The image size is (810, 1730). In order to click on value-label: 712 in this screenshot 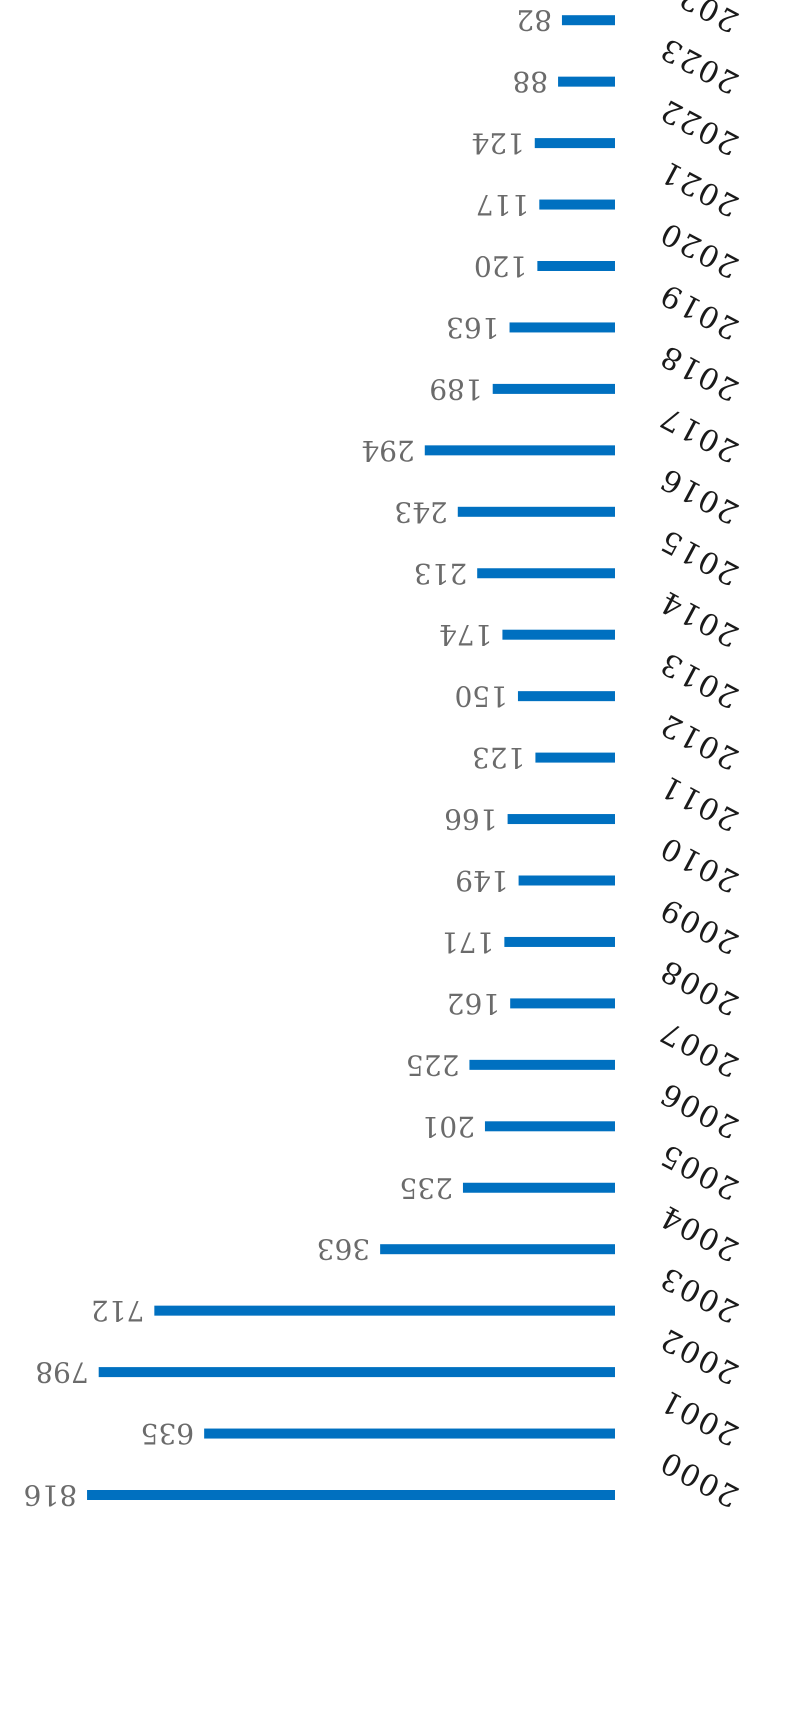, I will do `click(117, 1310)`.